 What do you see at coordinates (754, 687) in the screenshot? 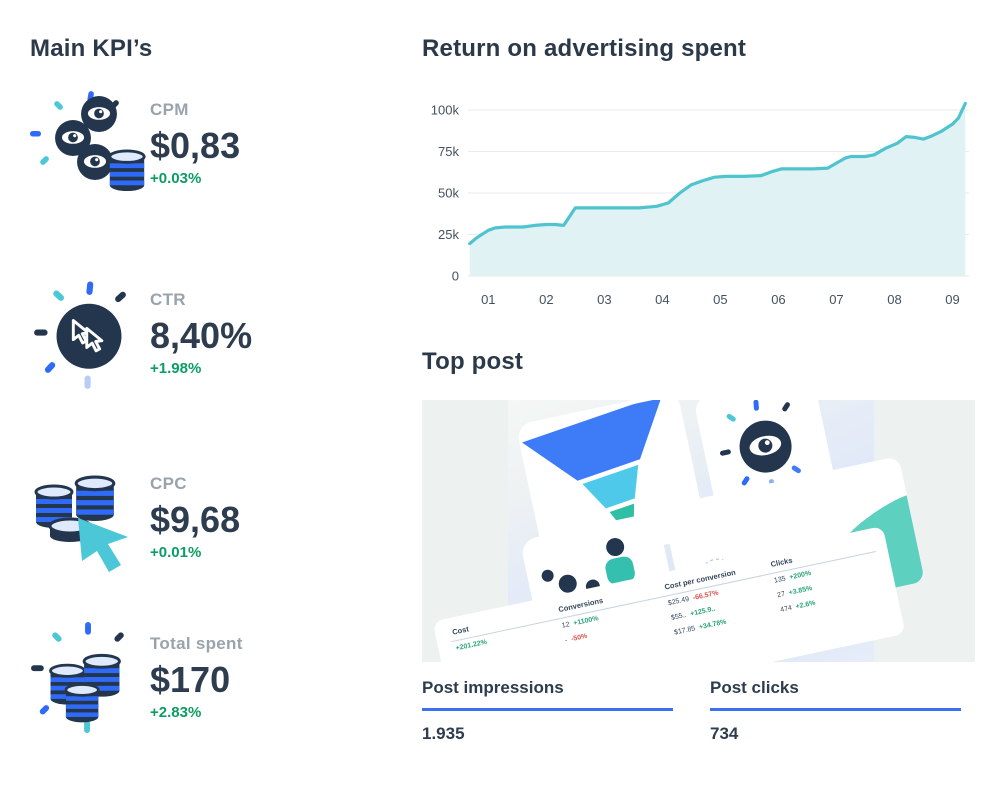
I see `post-clicks-label: Post clicks` at bounding box center [754, 687].